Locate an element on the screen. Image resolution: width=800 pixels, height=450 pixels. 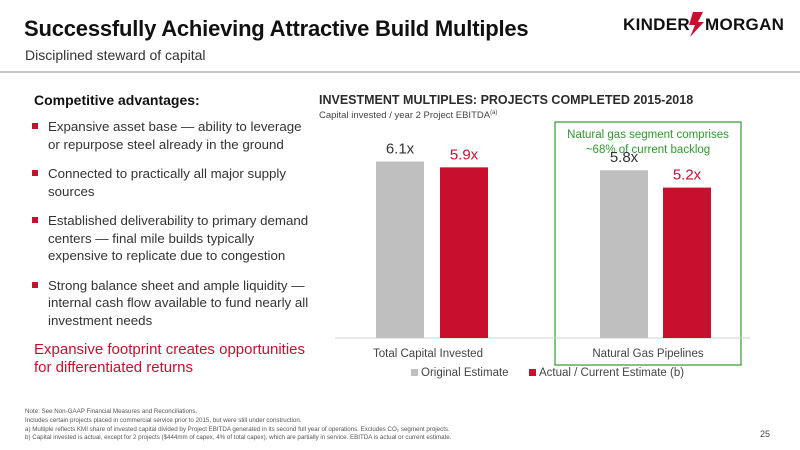
legend-label: Original Estimate is located at coordinates (465, 373).